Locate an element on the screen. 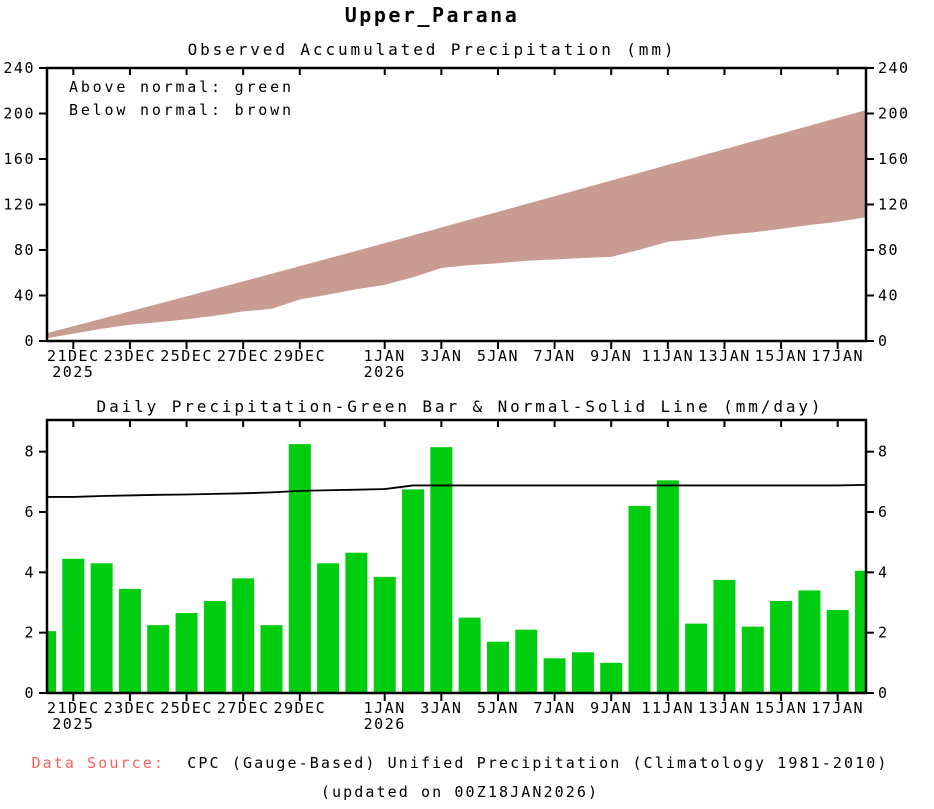  y-axis-label-right: 4 is located at coordinates (883, 572).